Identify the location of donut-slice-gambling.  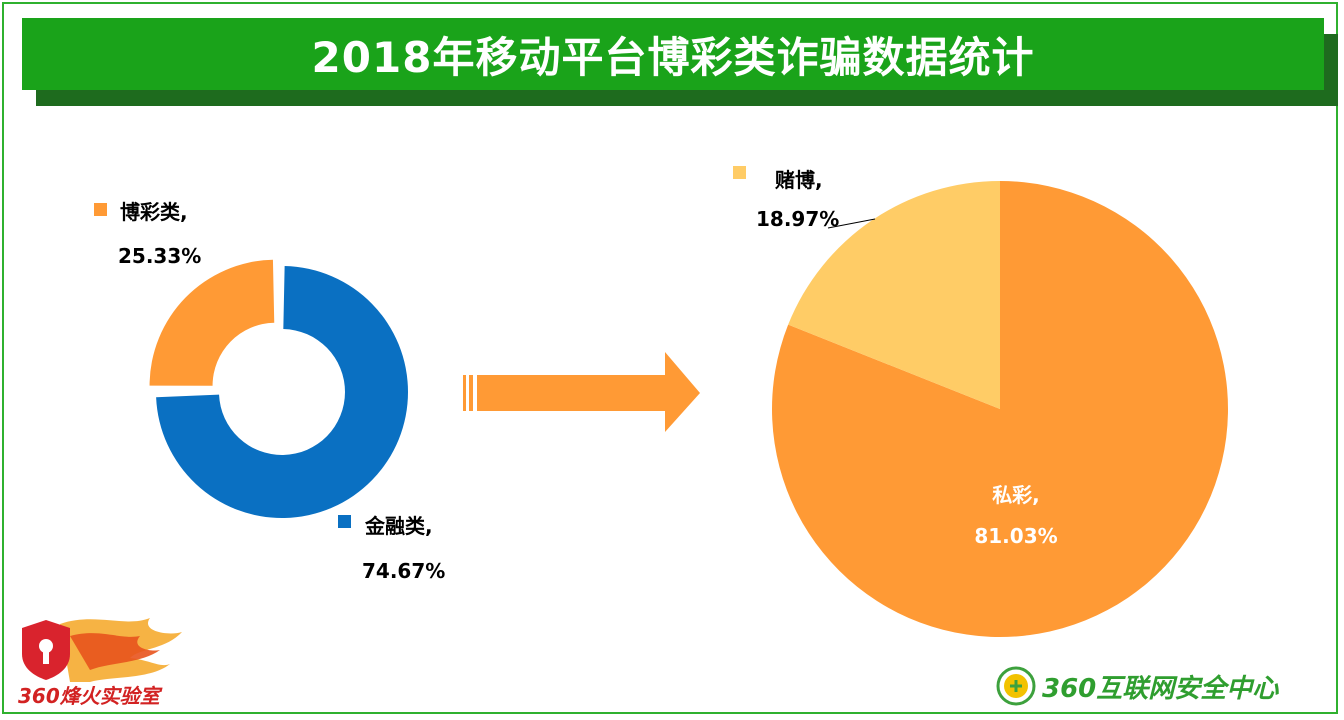
(212, 322).